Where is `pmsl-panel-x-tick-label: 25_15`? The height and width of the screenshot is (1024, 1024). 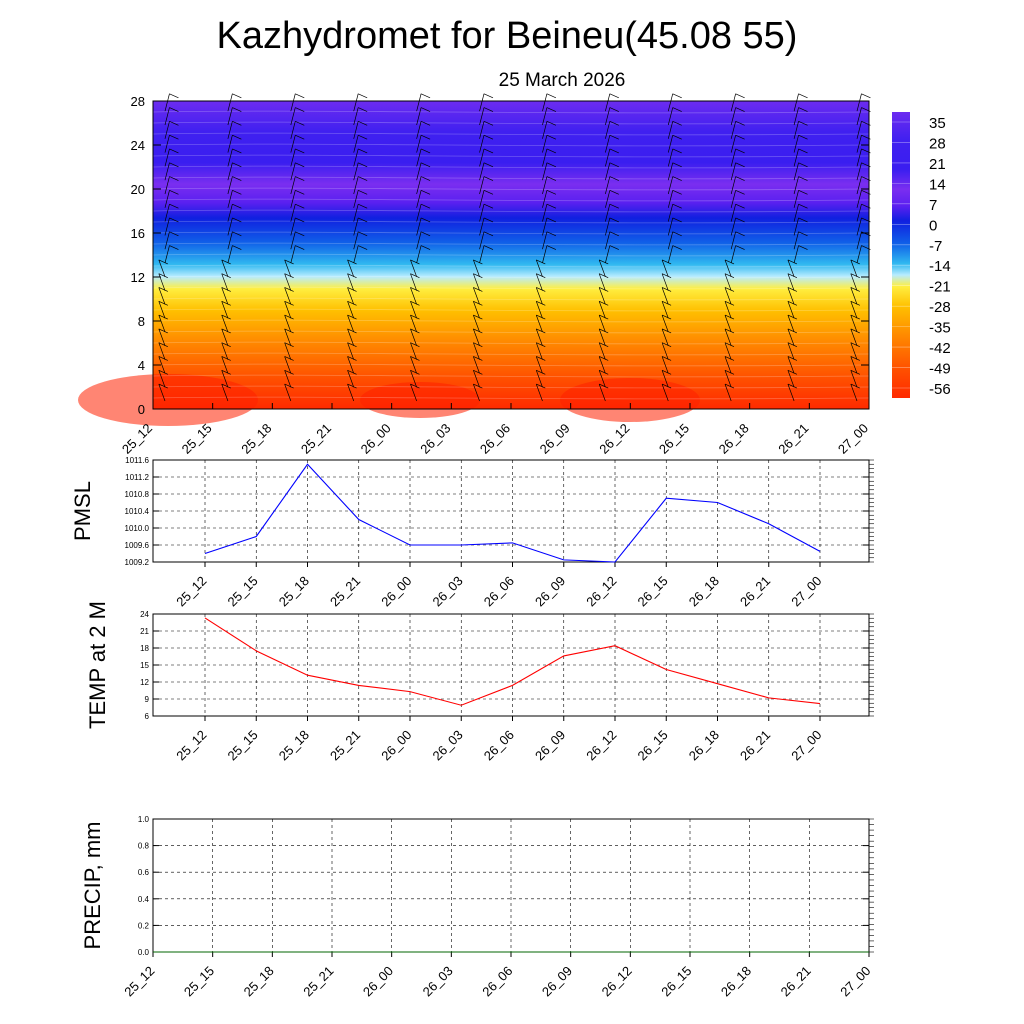
pmsl-panel-x-tick-label: 25_15 is located at coordinates (243, 591).